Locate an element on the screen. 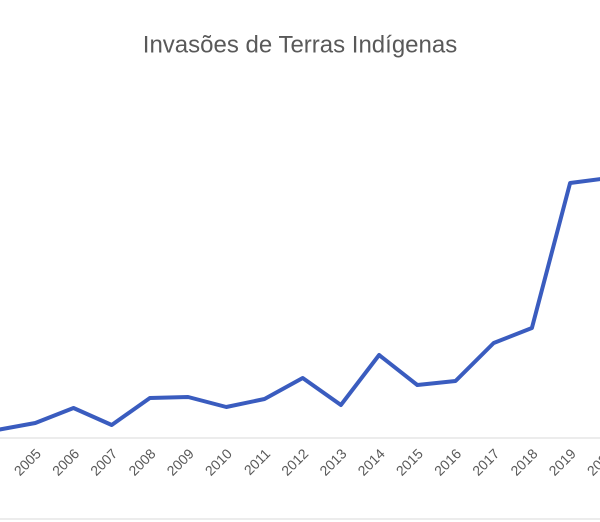 Image resolution: width=600 pixels, height=522 pixels. x-tick-label: 2007 is located at coordinates (103, 461).